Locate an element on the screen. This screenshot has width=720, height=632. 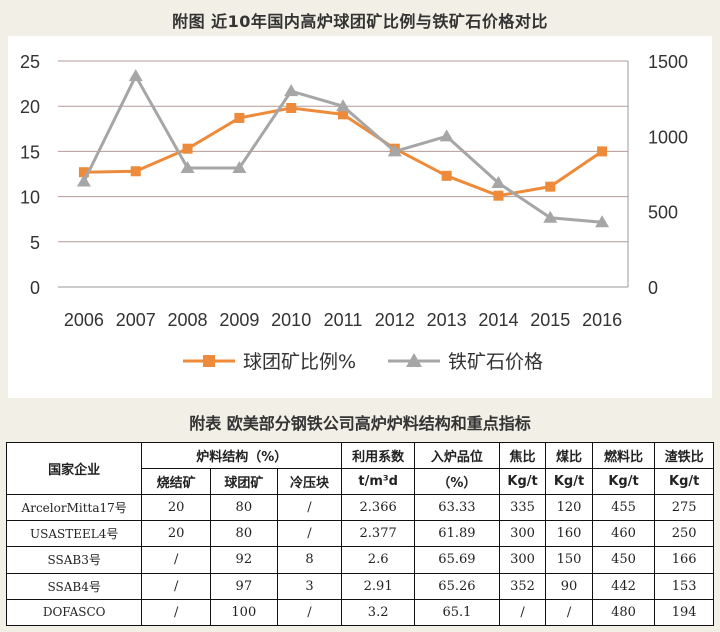
cell-coal: 150 is located at coordinates (569, 560).